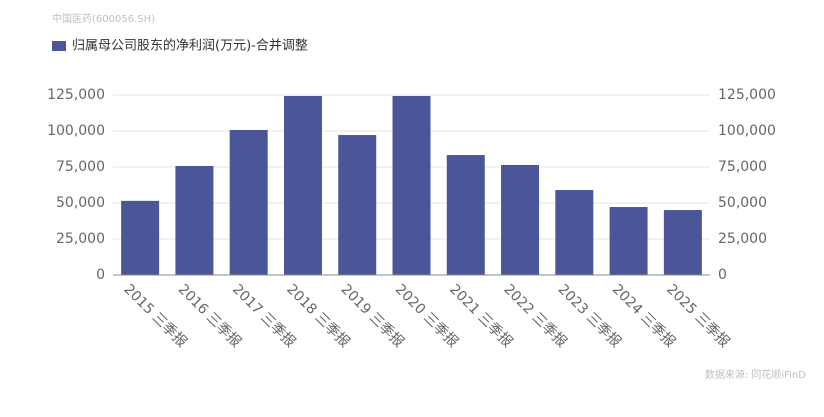  I want to click on y2-tick-label: 25,000, so click(742, 239).